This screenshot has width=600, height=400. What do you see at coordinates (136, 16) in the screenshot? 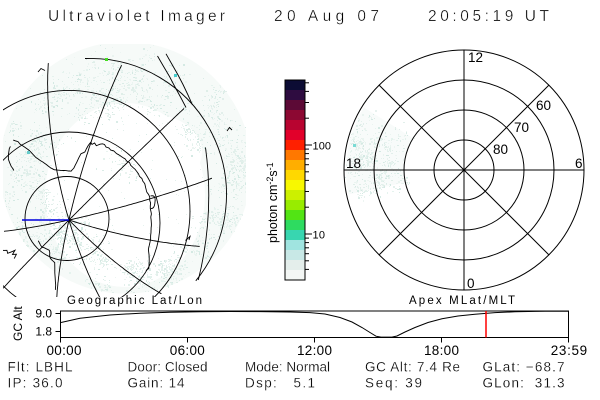
I see `svg-text: Ultraviolet Imager` at bounding box center [136, 16].